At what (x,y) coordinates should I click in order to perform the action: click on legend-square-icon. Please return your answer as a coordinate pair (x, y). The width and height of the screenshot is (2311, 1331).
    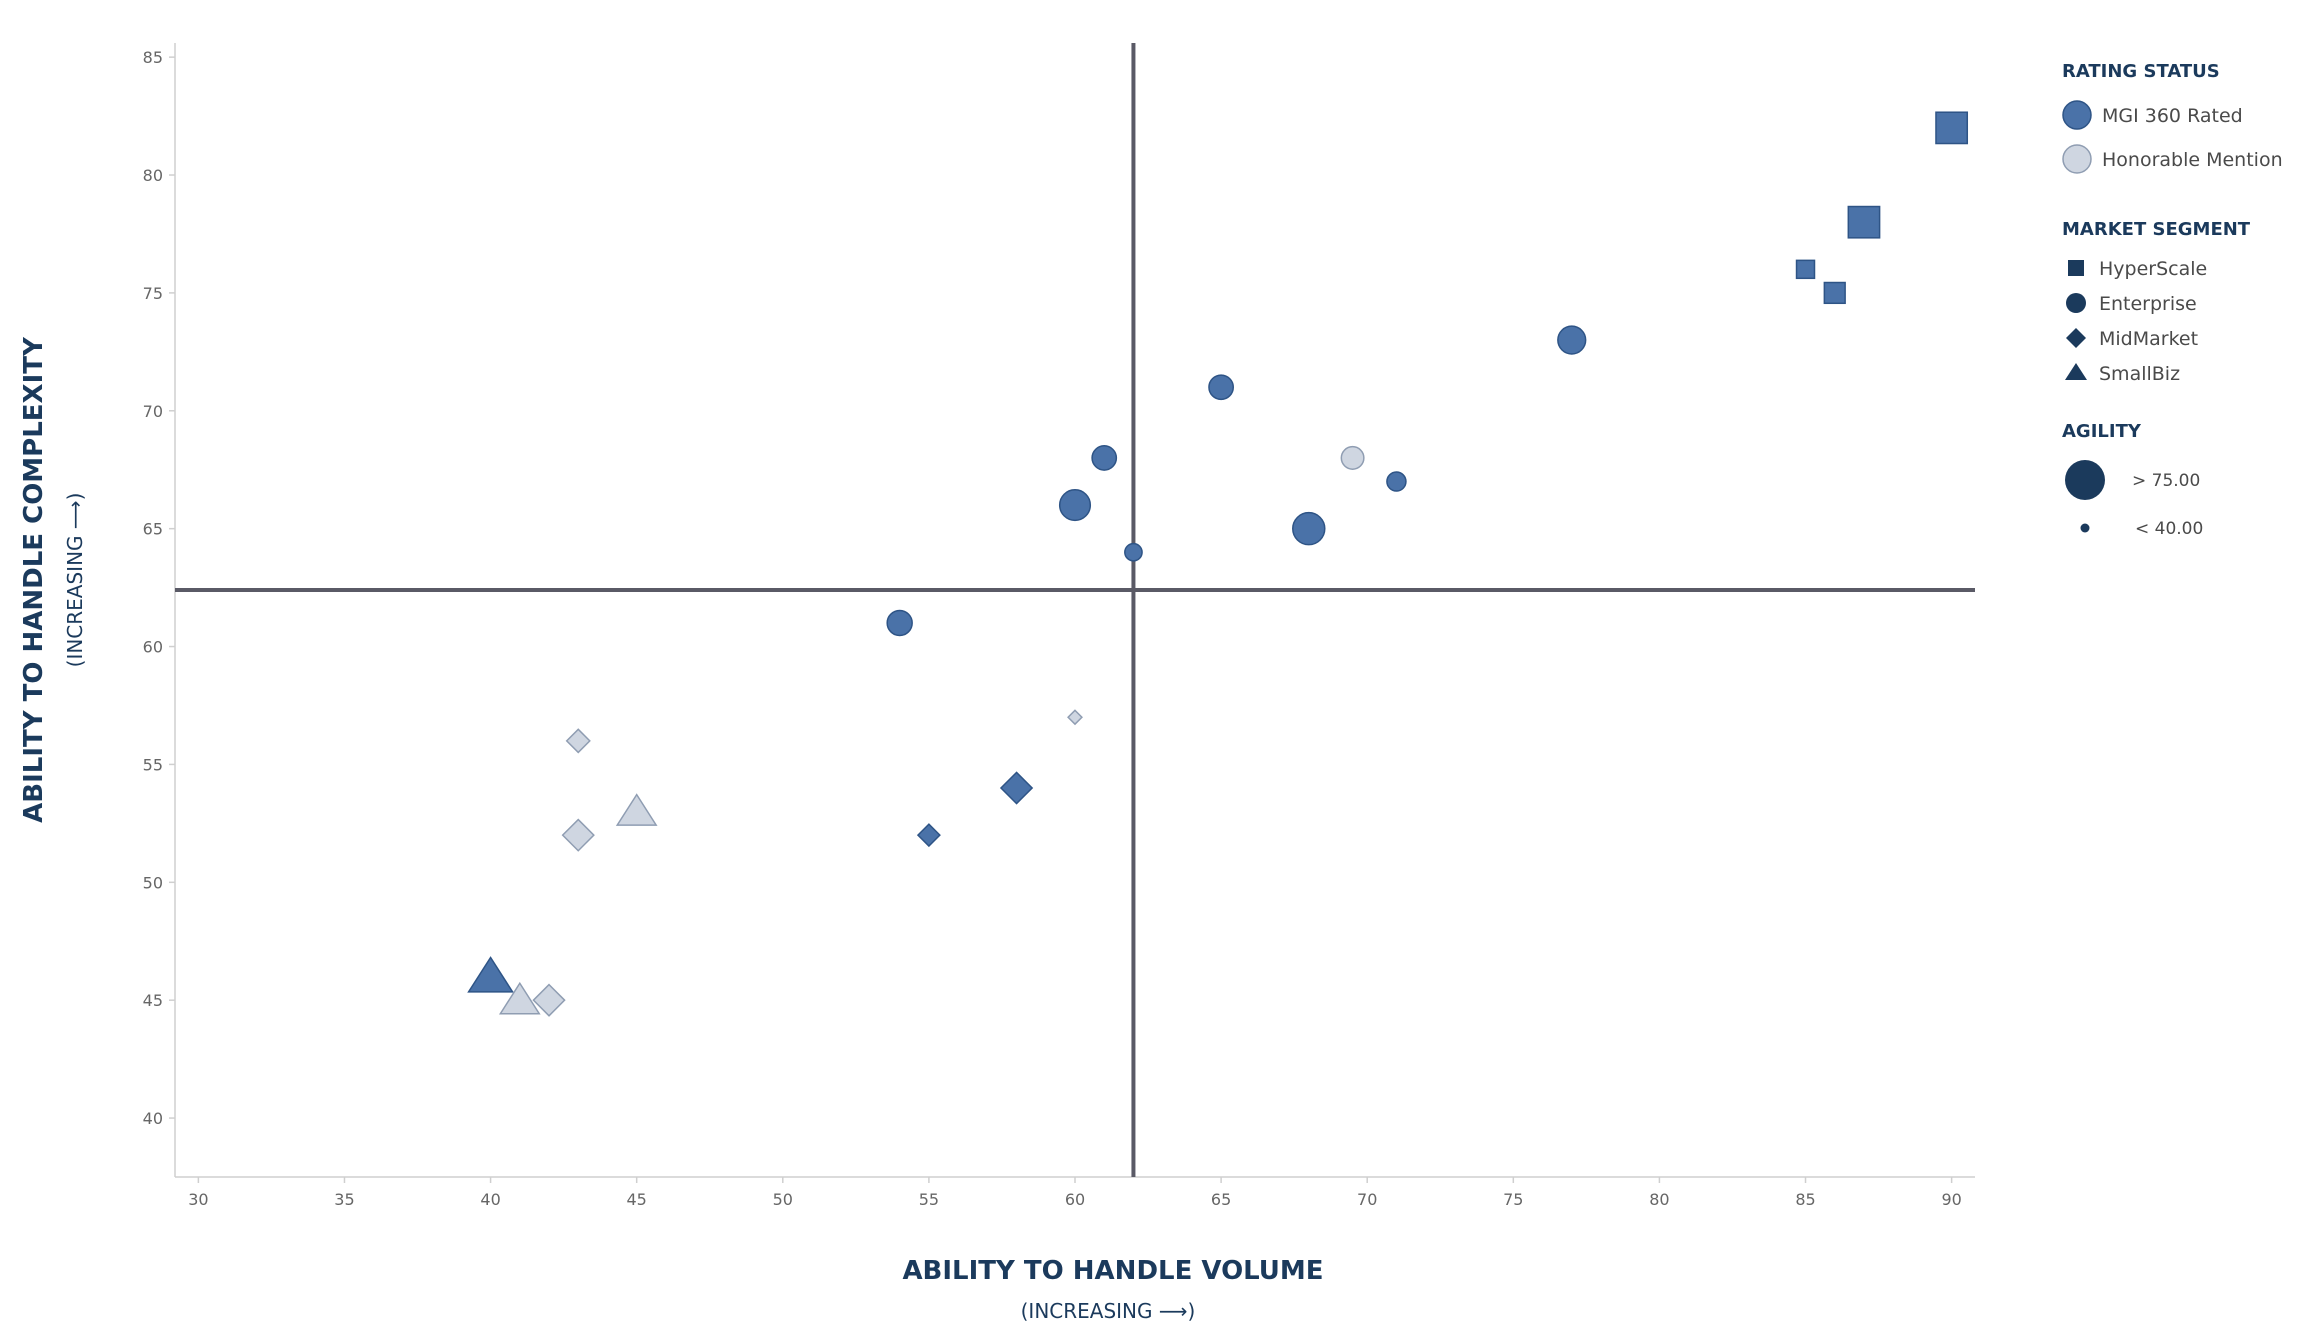
    Looking at the image, I should click on (2076, 268).